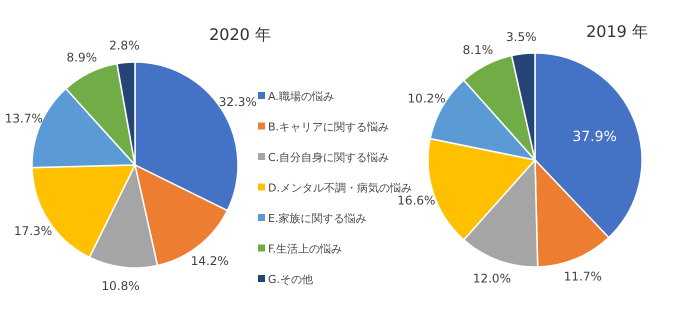  What do you see at coordinates (23, 118) in the screenshot?
I see `data-label: 13.7%` at bounding box center [23, 118].